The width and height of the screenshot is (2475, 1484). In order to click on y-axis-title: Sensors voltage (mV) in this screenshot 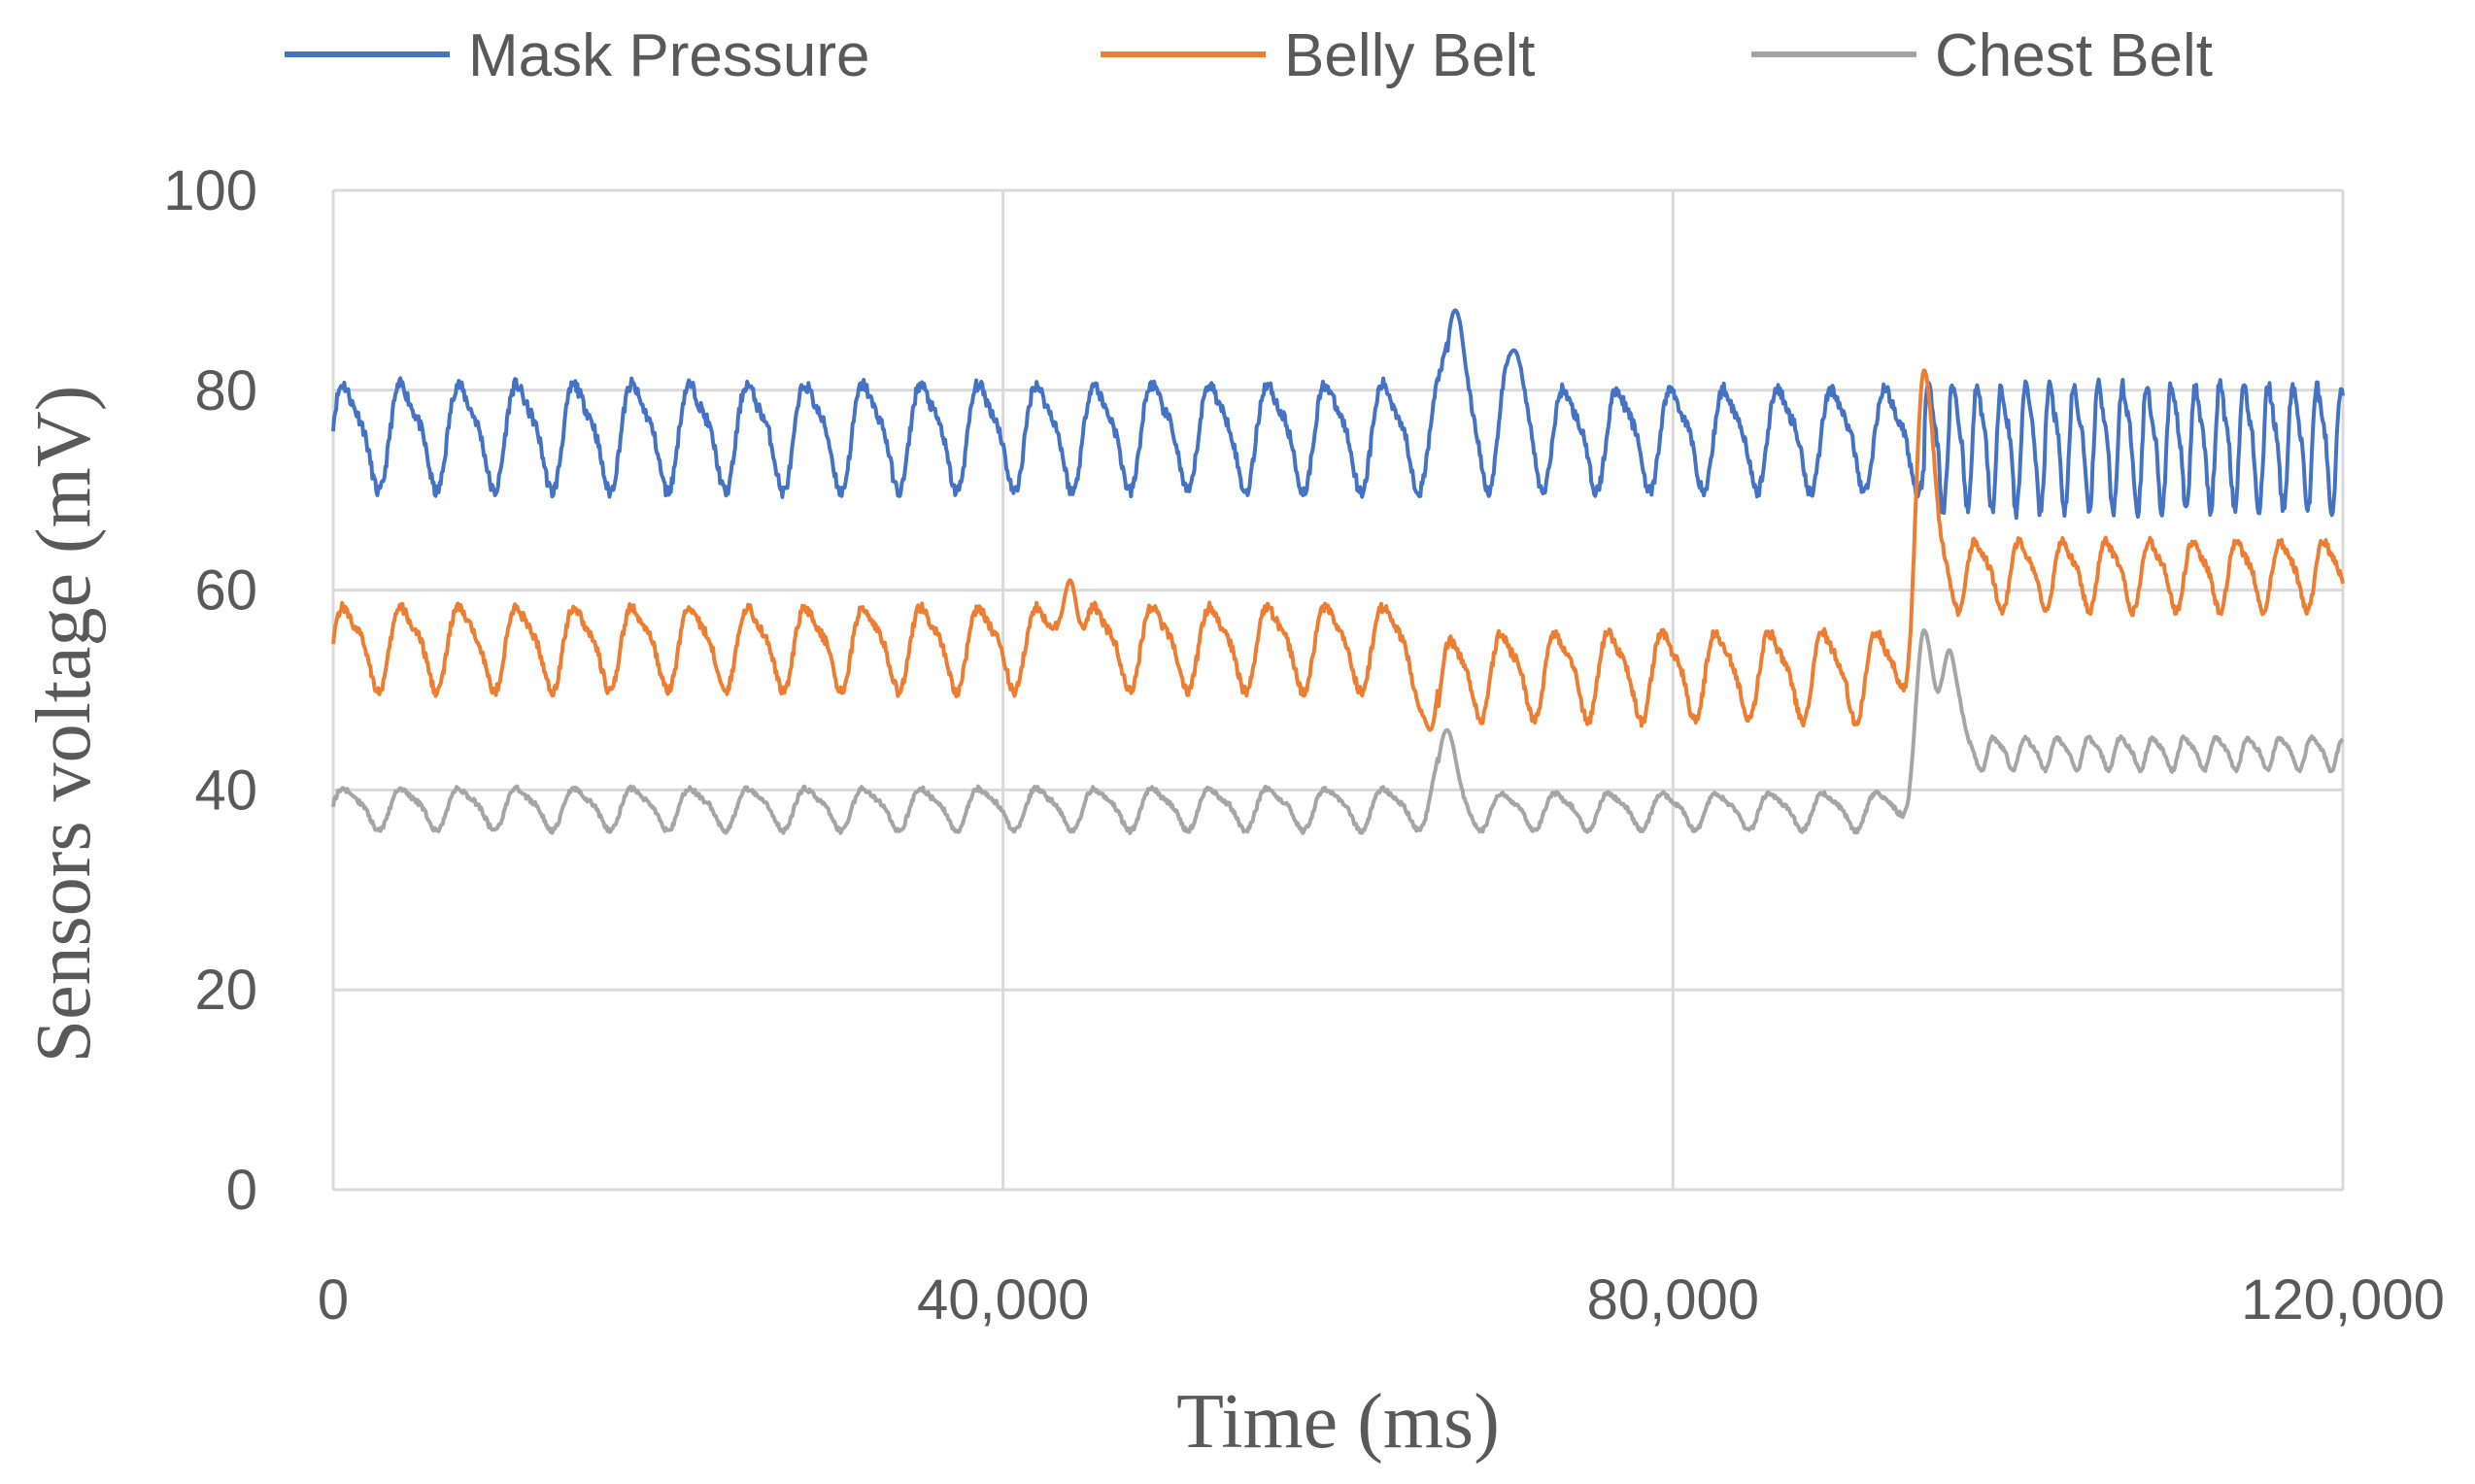, I will do `click(64, 724)`.